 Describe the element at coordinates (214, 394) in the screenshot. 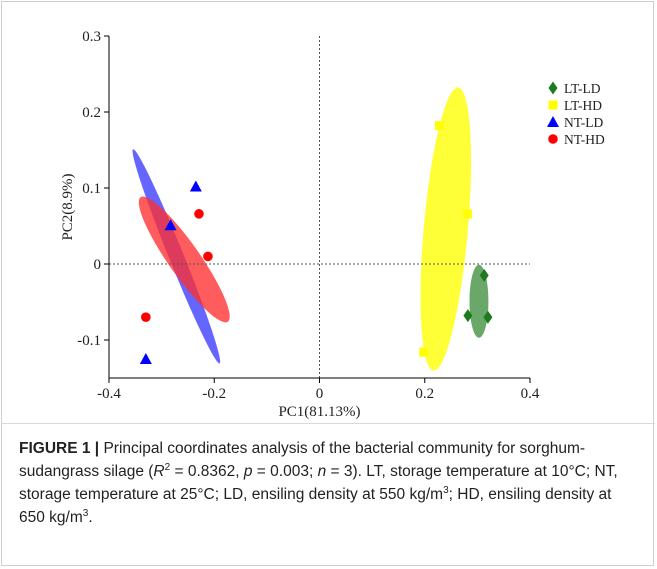

I see `x-tick-label: -0.2` at that location.